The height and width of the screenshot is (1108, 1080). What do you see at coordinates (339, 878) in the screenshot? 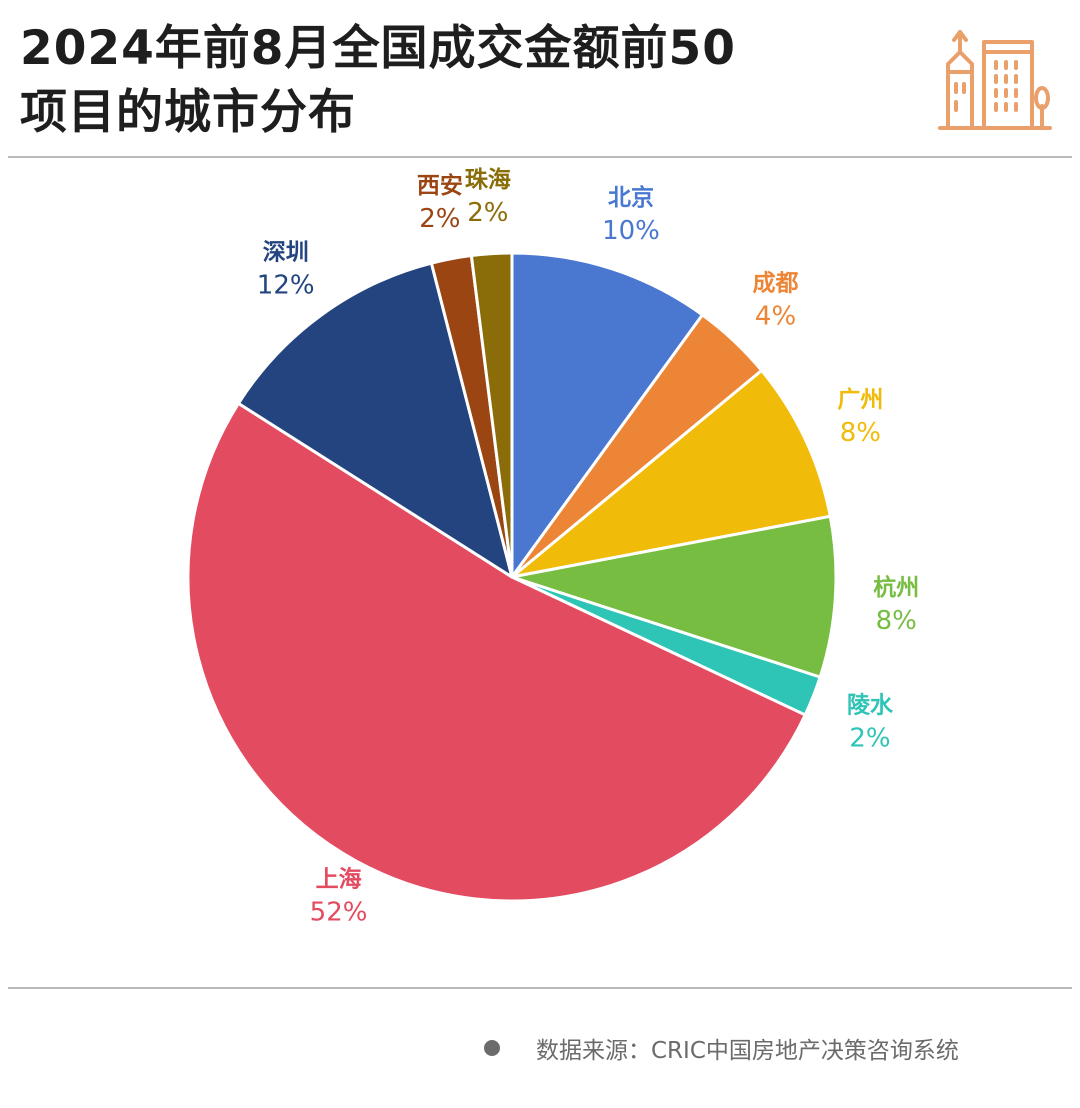
I see `slice-name-label-5: 上海` at bounding box center [339, 878].